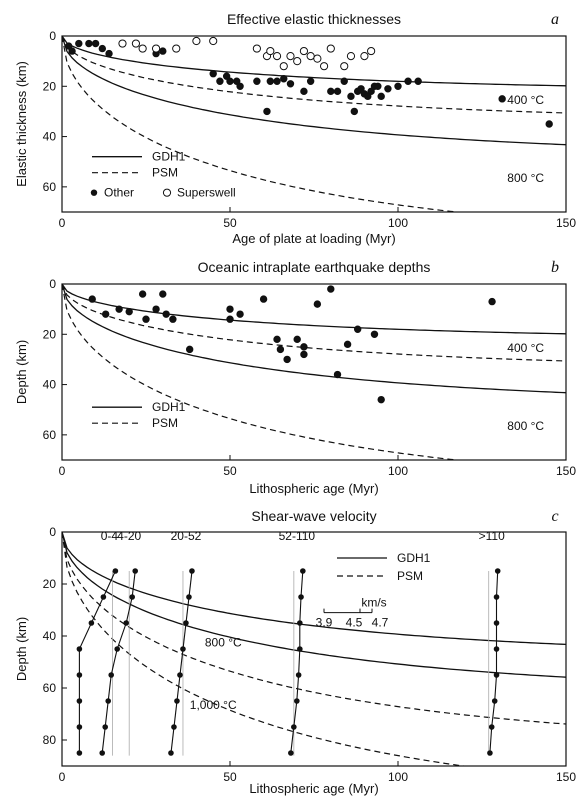  Describe the element at coordinates (525, 178) in the screenshot. I see `isotherm-label: 800 °C` at that location.